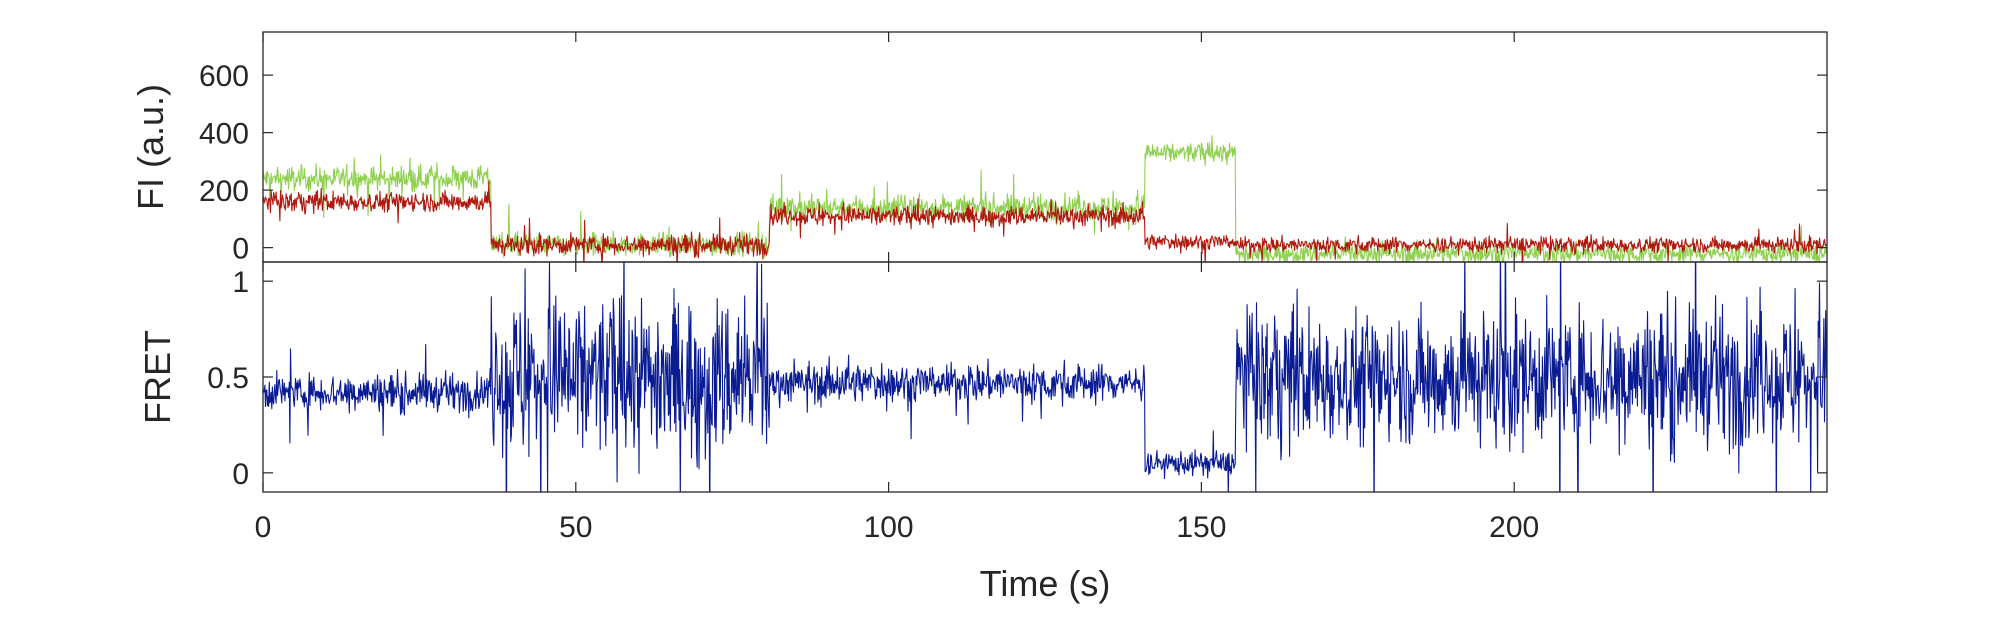 The image size is (2005, 625). What do you see at coordinates (1045, 583) in the screenshot?
I see `time-x-axis-label: Time (s)` at bounding box center [1045, 583].